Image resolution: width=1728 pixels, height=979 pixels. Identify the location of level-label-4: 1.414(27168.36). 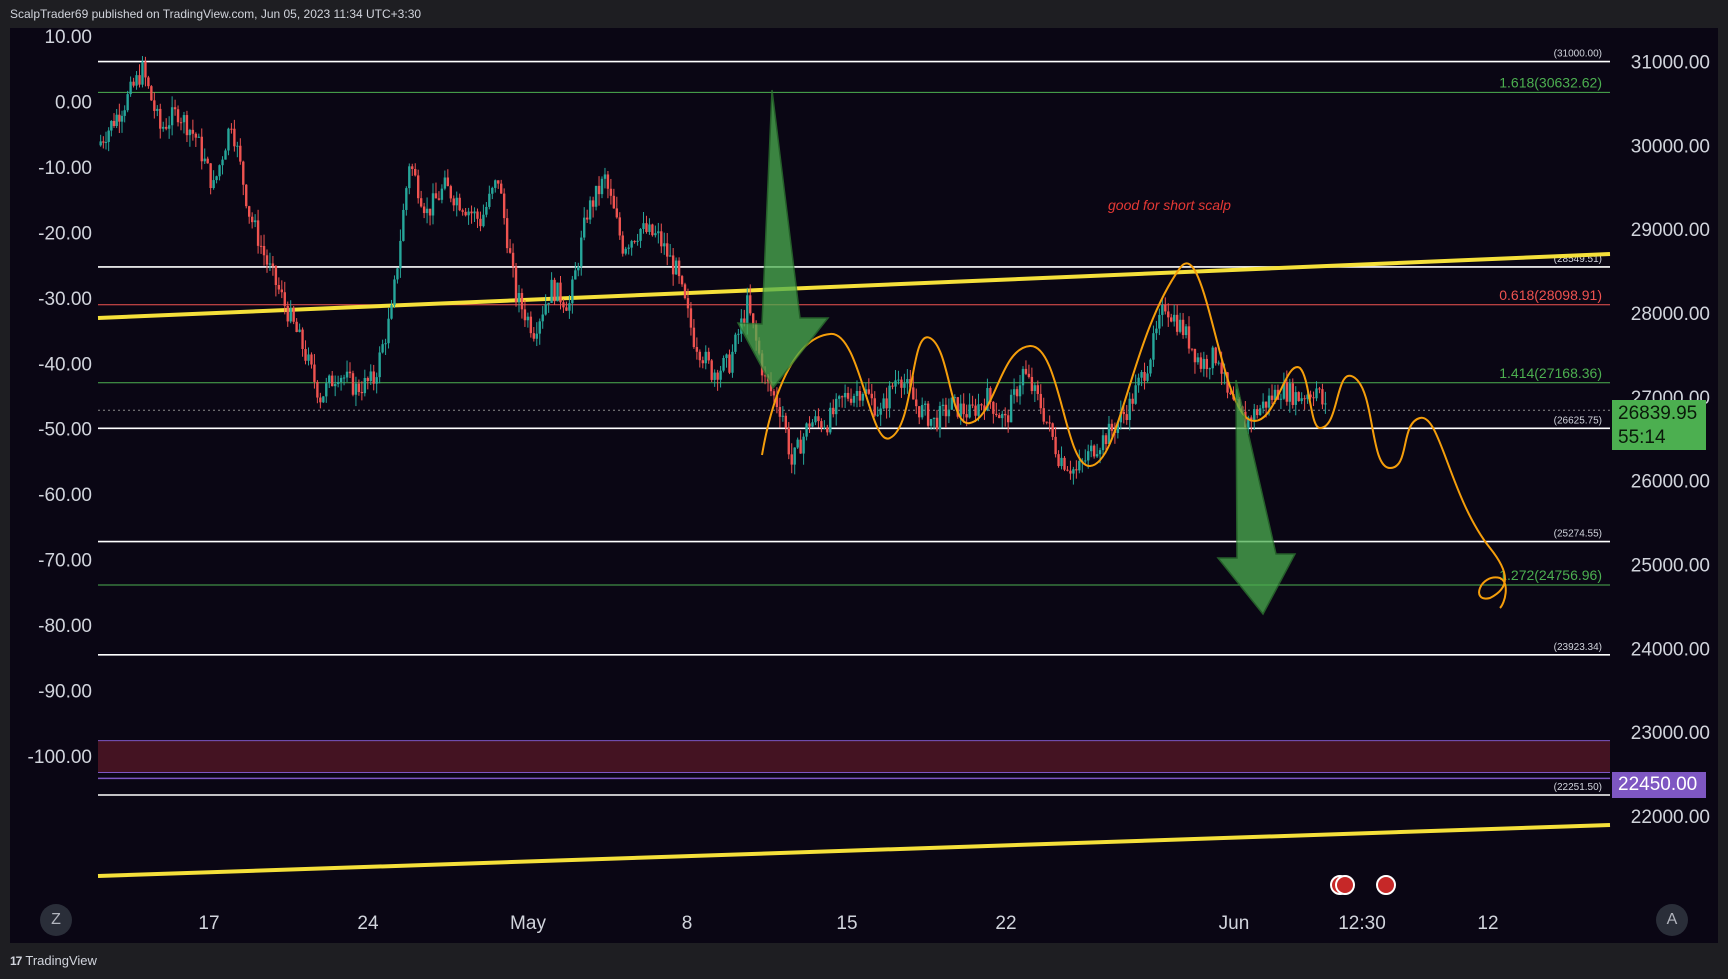
(1550, 373).